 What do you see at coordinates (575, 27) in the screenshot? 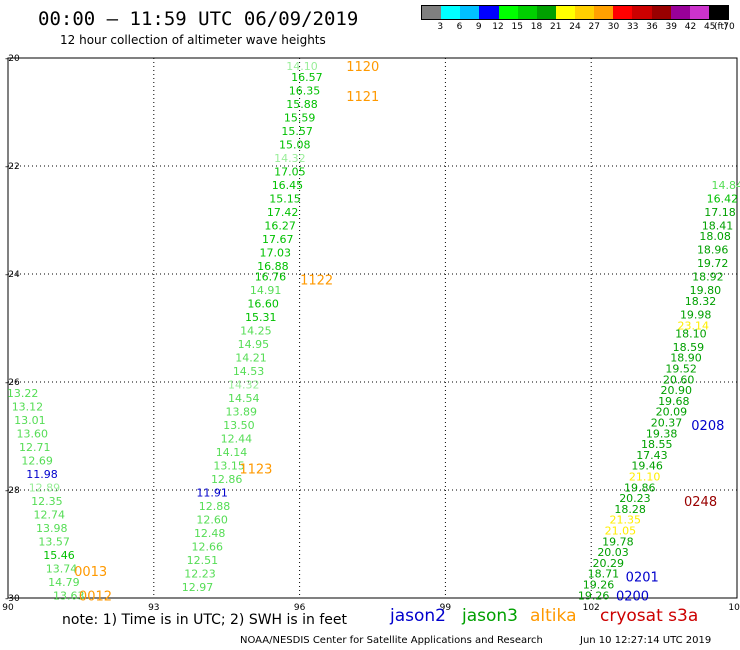
I see `legend-label: 24` at bounding box center [575, 27].